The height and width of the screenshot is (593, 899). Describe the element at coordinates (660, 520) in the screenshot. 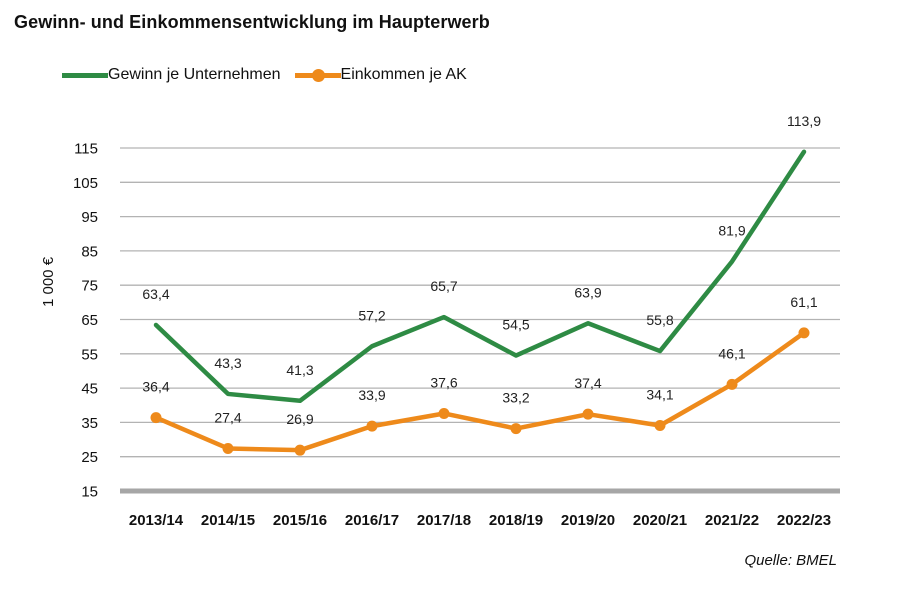

I see `x-tick-label: 2020/21` at that location.